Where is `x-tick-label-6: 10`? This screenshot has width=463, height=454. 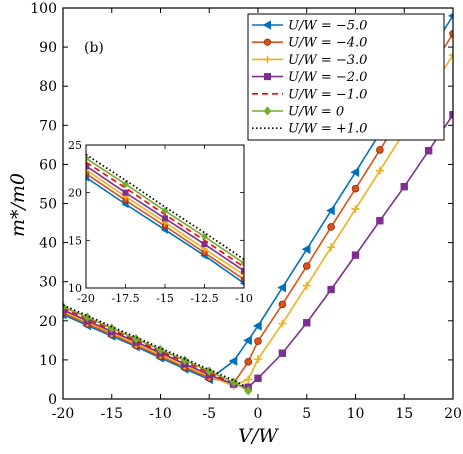 x-tick-label-6: 10 is located at coordinates (356, 414).